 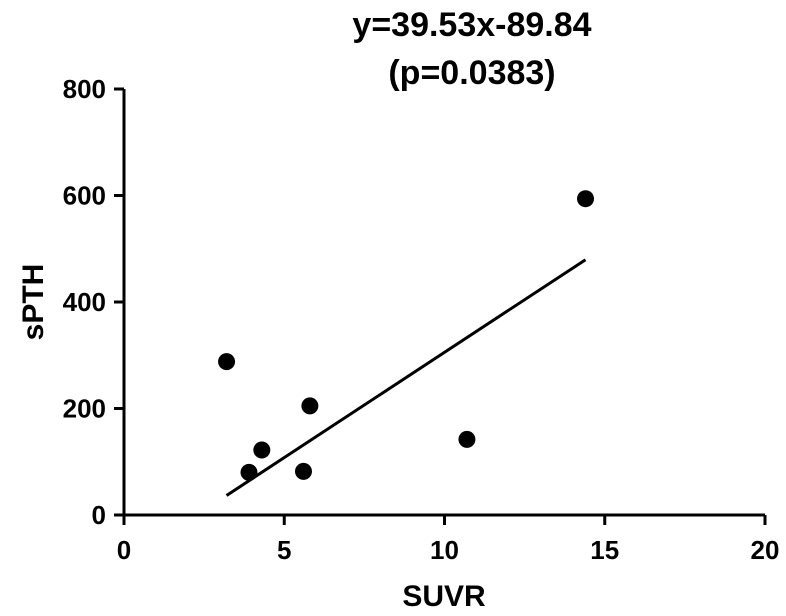 I want to click on x-axis-ticks: 0 5 10 15 20, so click(x=448, y=540).